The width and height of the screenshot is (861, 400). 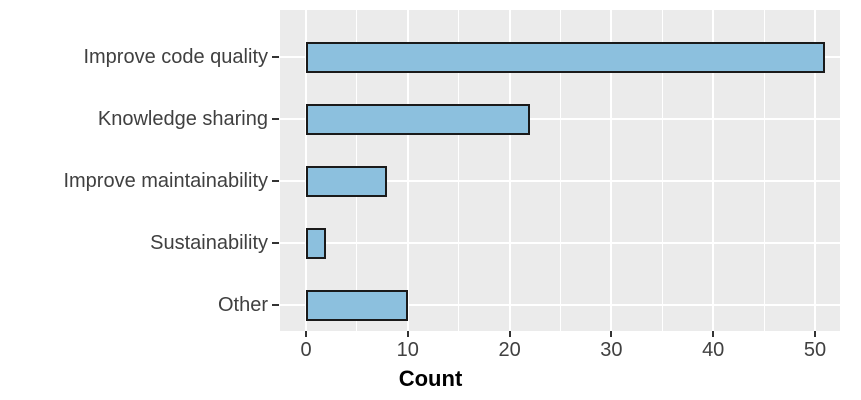 I want to click on y-axis-label: Sustainability, so click(x=209, y=243).